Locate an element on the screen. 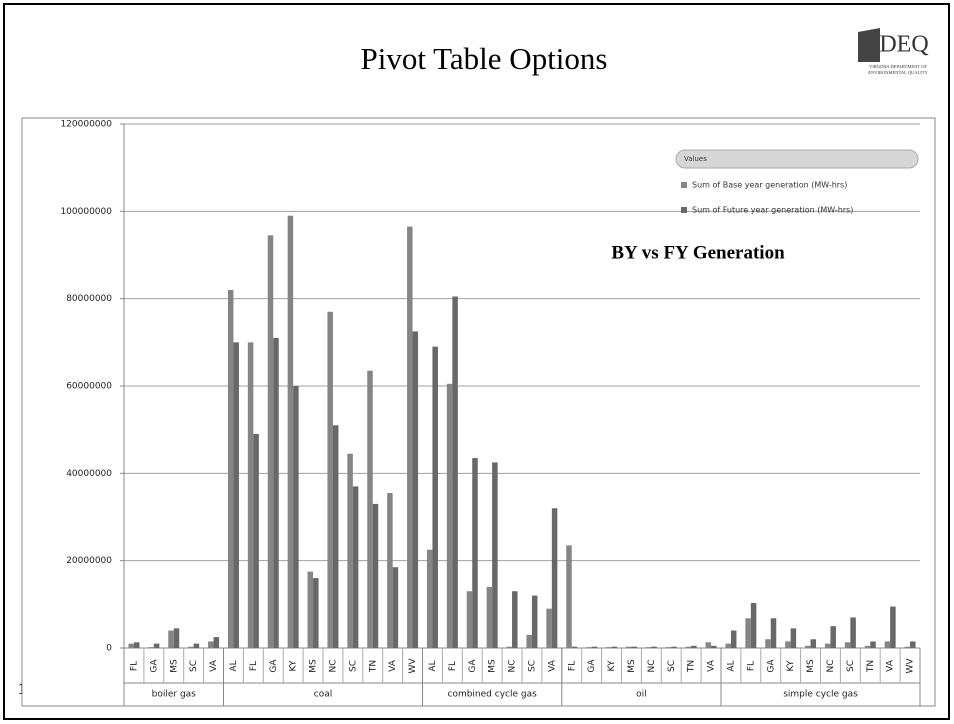 The image size is (954, 724). y-tick-label: 20000000 is located at coordinates (89, 561).